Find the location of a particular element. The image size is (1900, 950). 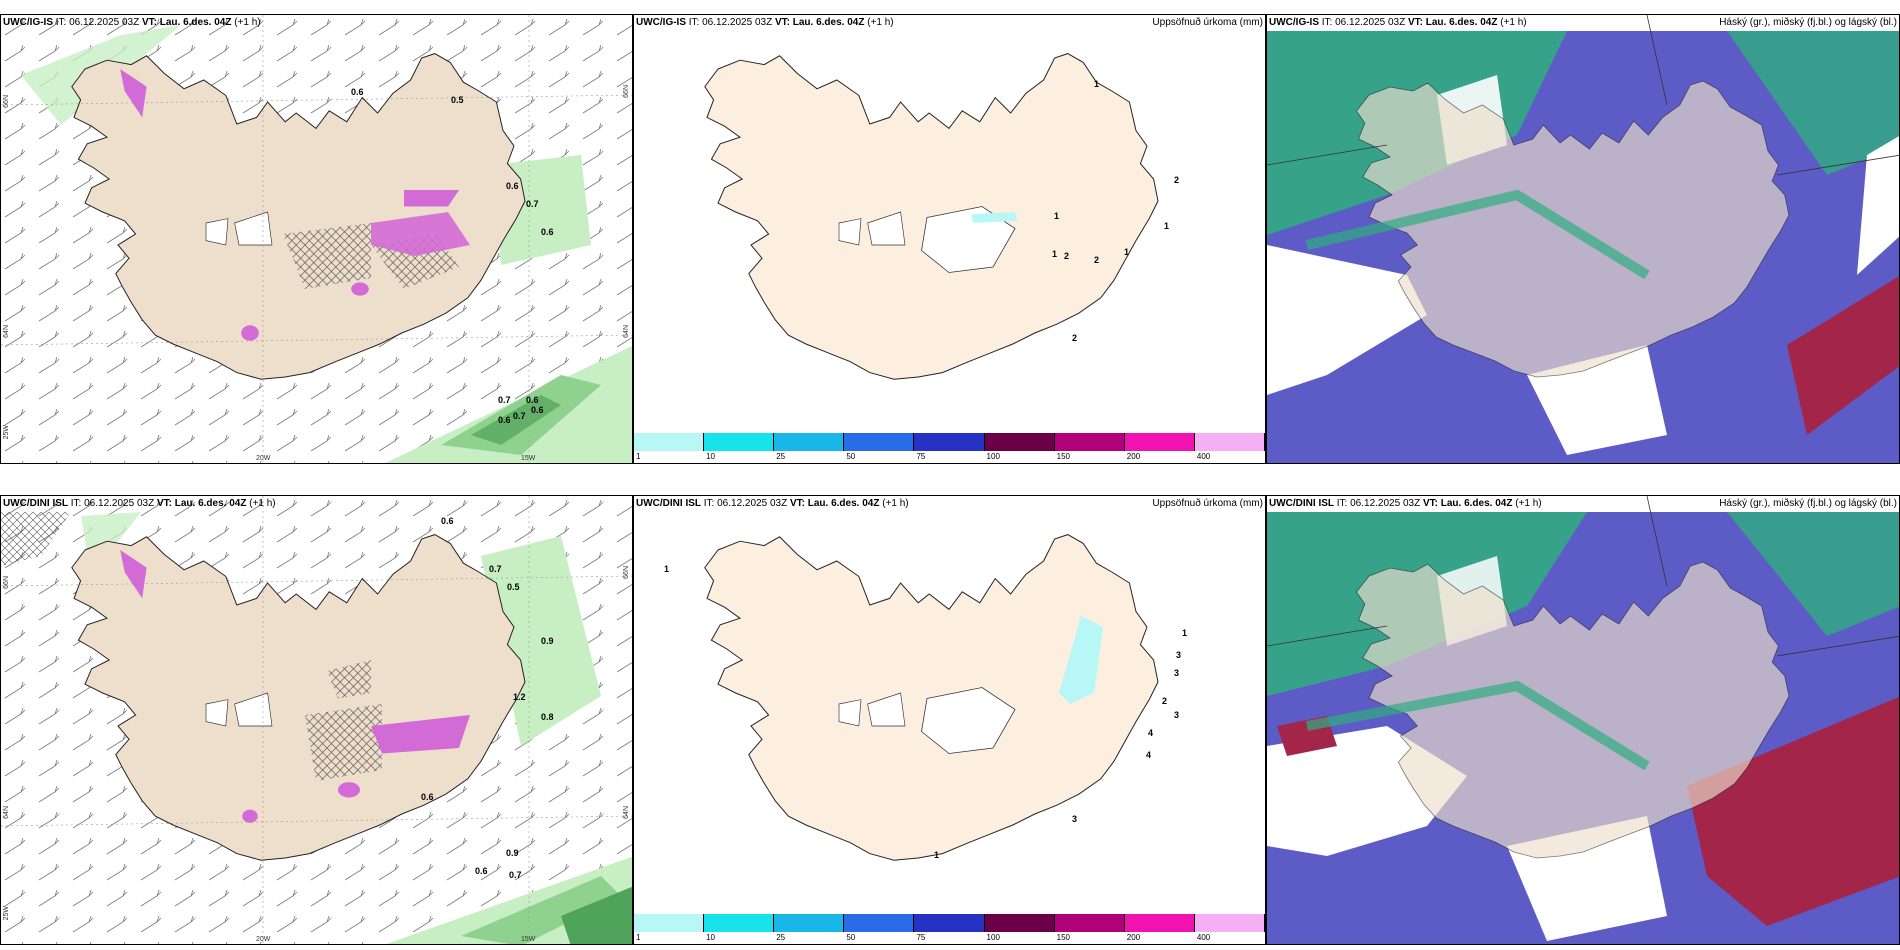

colorbar-tick-label: 25 is located at coordinates (781, 937).